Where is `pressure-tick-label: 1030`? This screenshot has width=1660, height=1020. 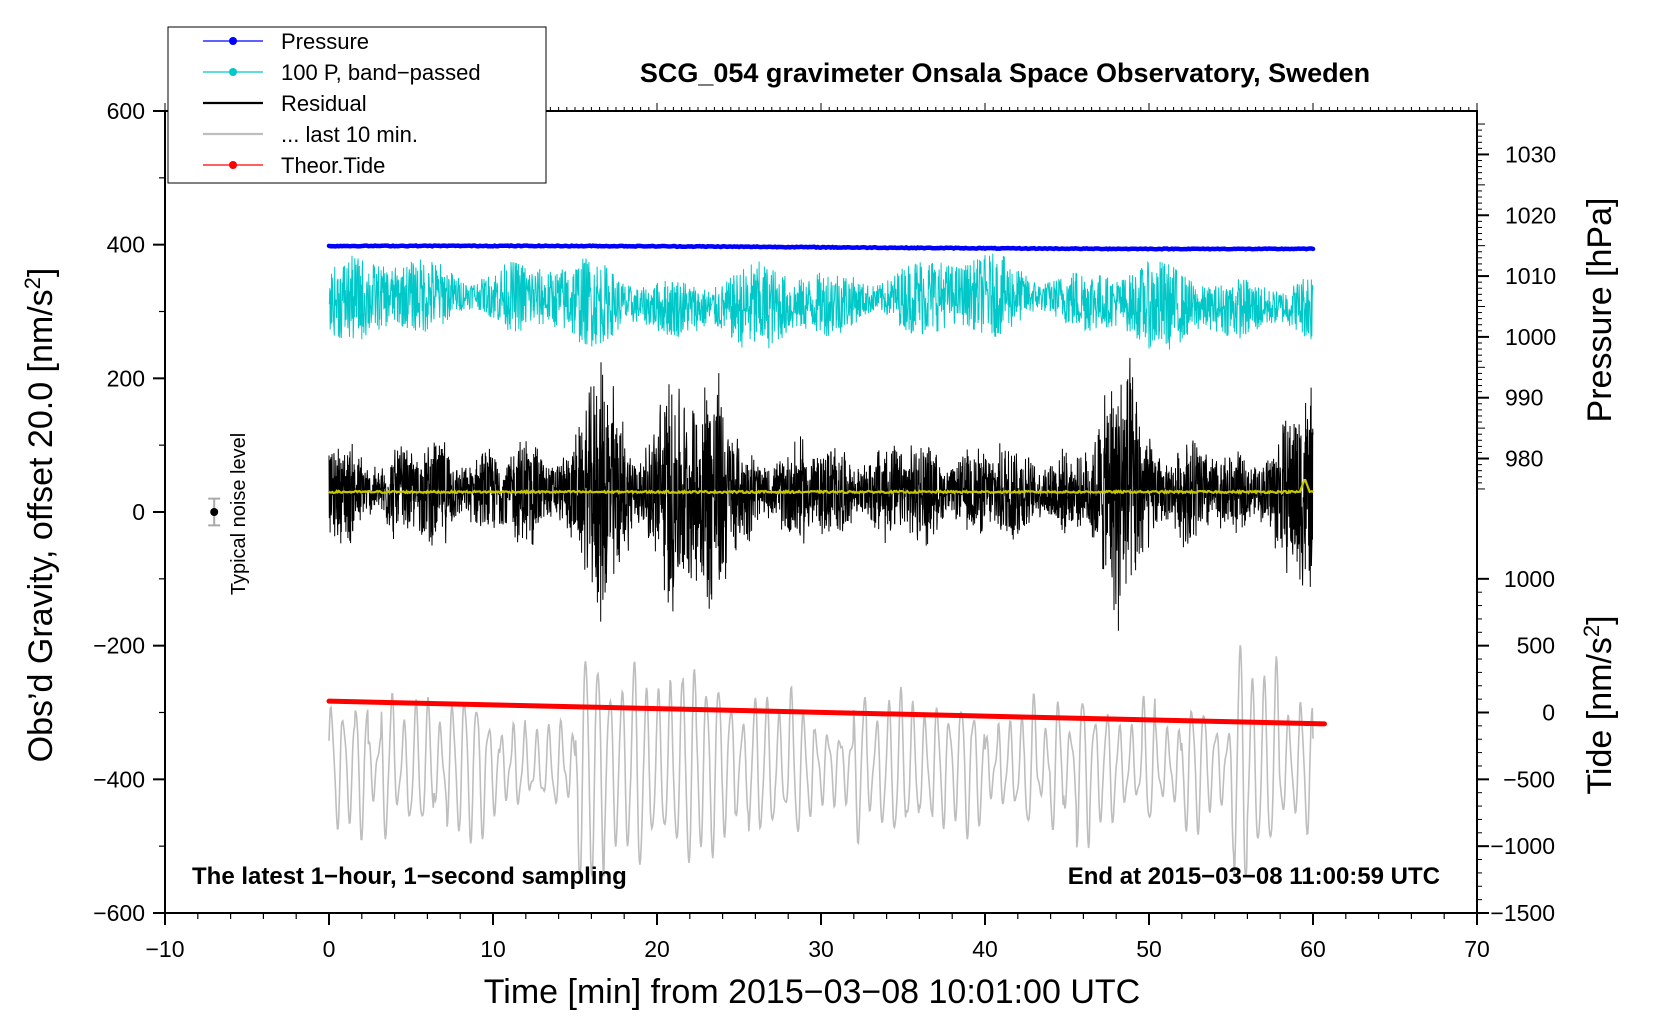
pressure-tick-label: 1030 is located at coordinates (1530, 154).